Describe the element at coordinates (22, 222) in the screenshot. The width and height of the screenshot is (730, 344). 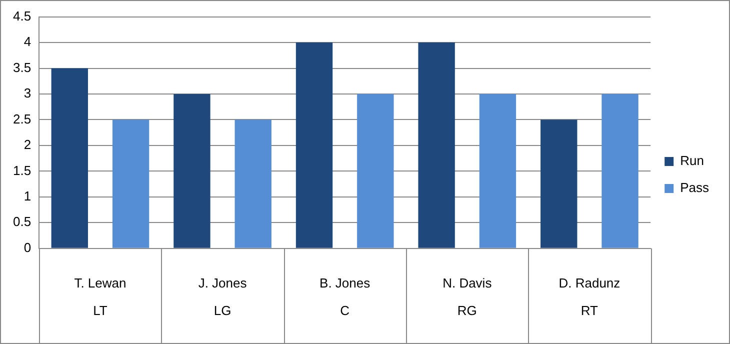
I see `y-tick-label: 0.5` at that location.